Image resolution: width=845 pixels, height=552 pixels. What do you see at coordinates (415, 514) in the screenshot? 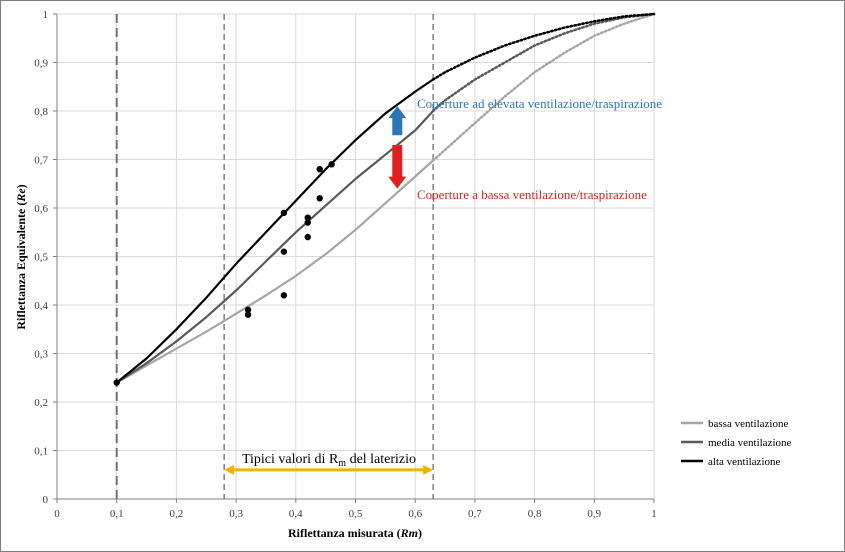
I see `x-tick-label: 0,6` at bounding box center [415, 514].